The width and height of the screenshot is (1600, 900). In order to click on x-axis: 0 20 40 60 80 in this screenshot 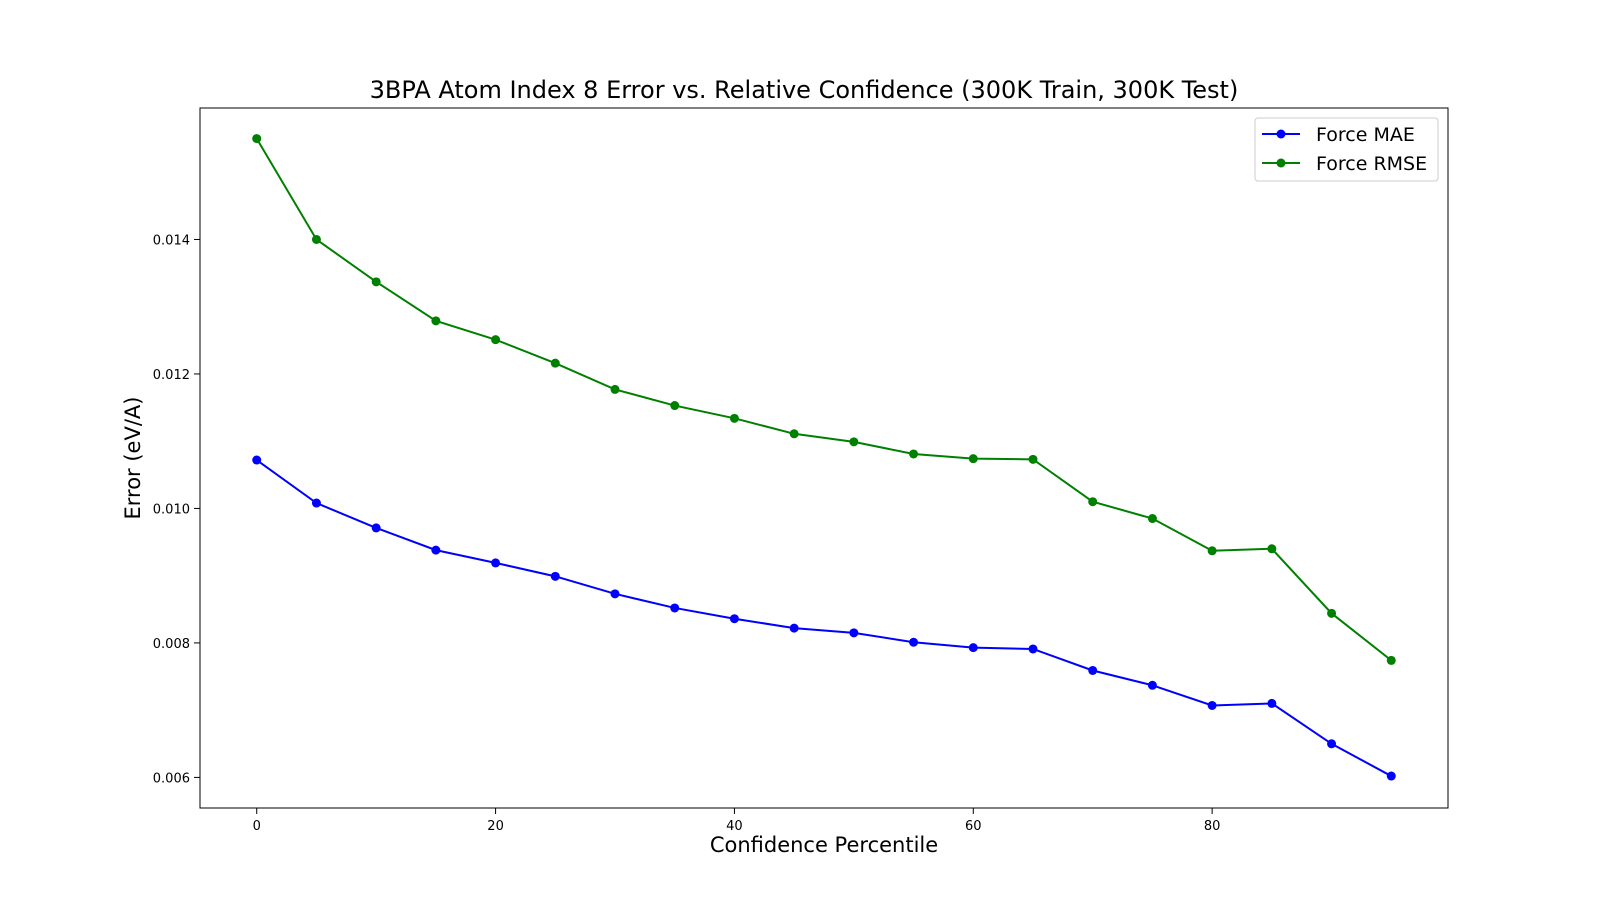, I will do `click(737, 821)`.